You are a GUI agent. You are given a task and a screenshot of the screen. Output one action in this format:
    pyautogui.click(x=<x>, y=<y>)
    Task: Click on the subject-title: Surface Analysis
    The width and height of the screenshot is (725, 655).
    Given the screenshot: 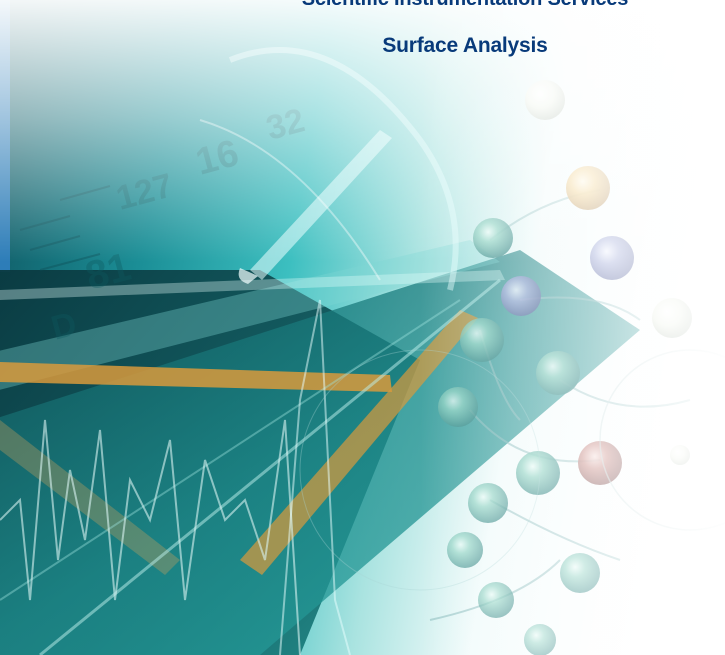 What is the action you would take?
    pyautogui.click(x=465, y=45)
    